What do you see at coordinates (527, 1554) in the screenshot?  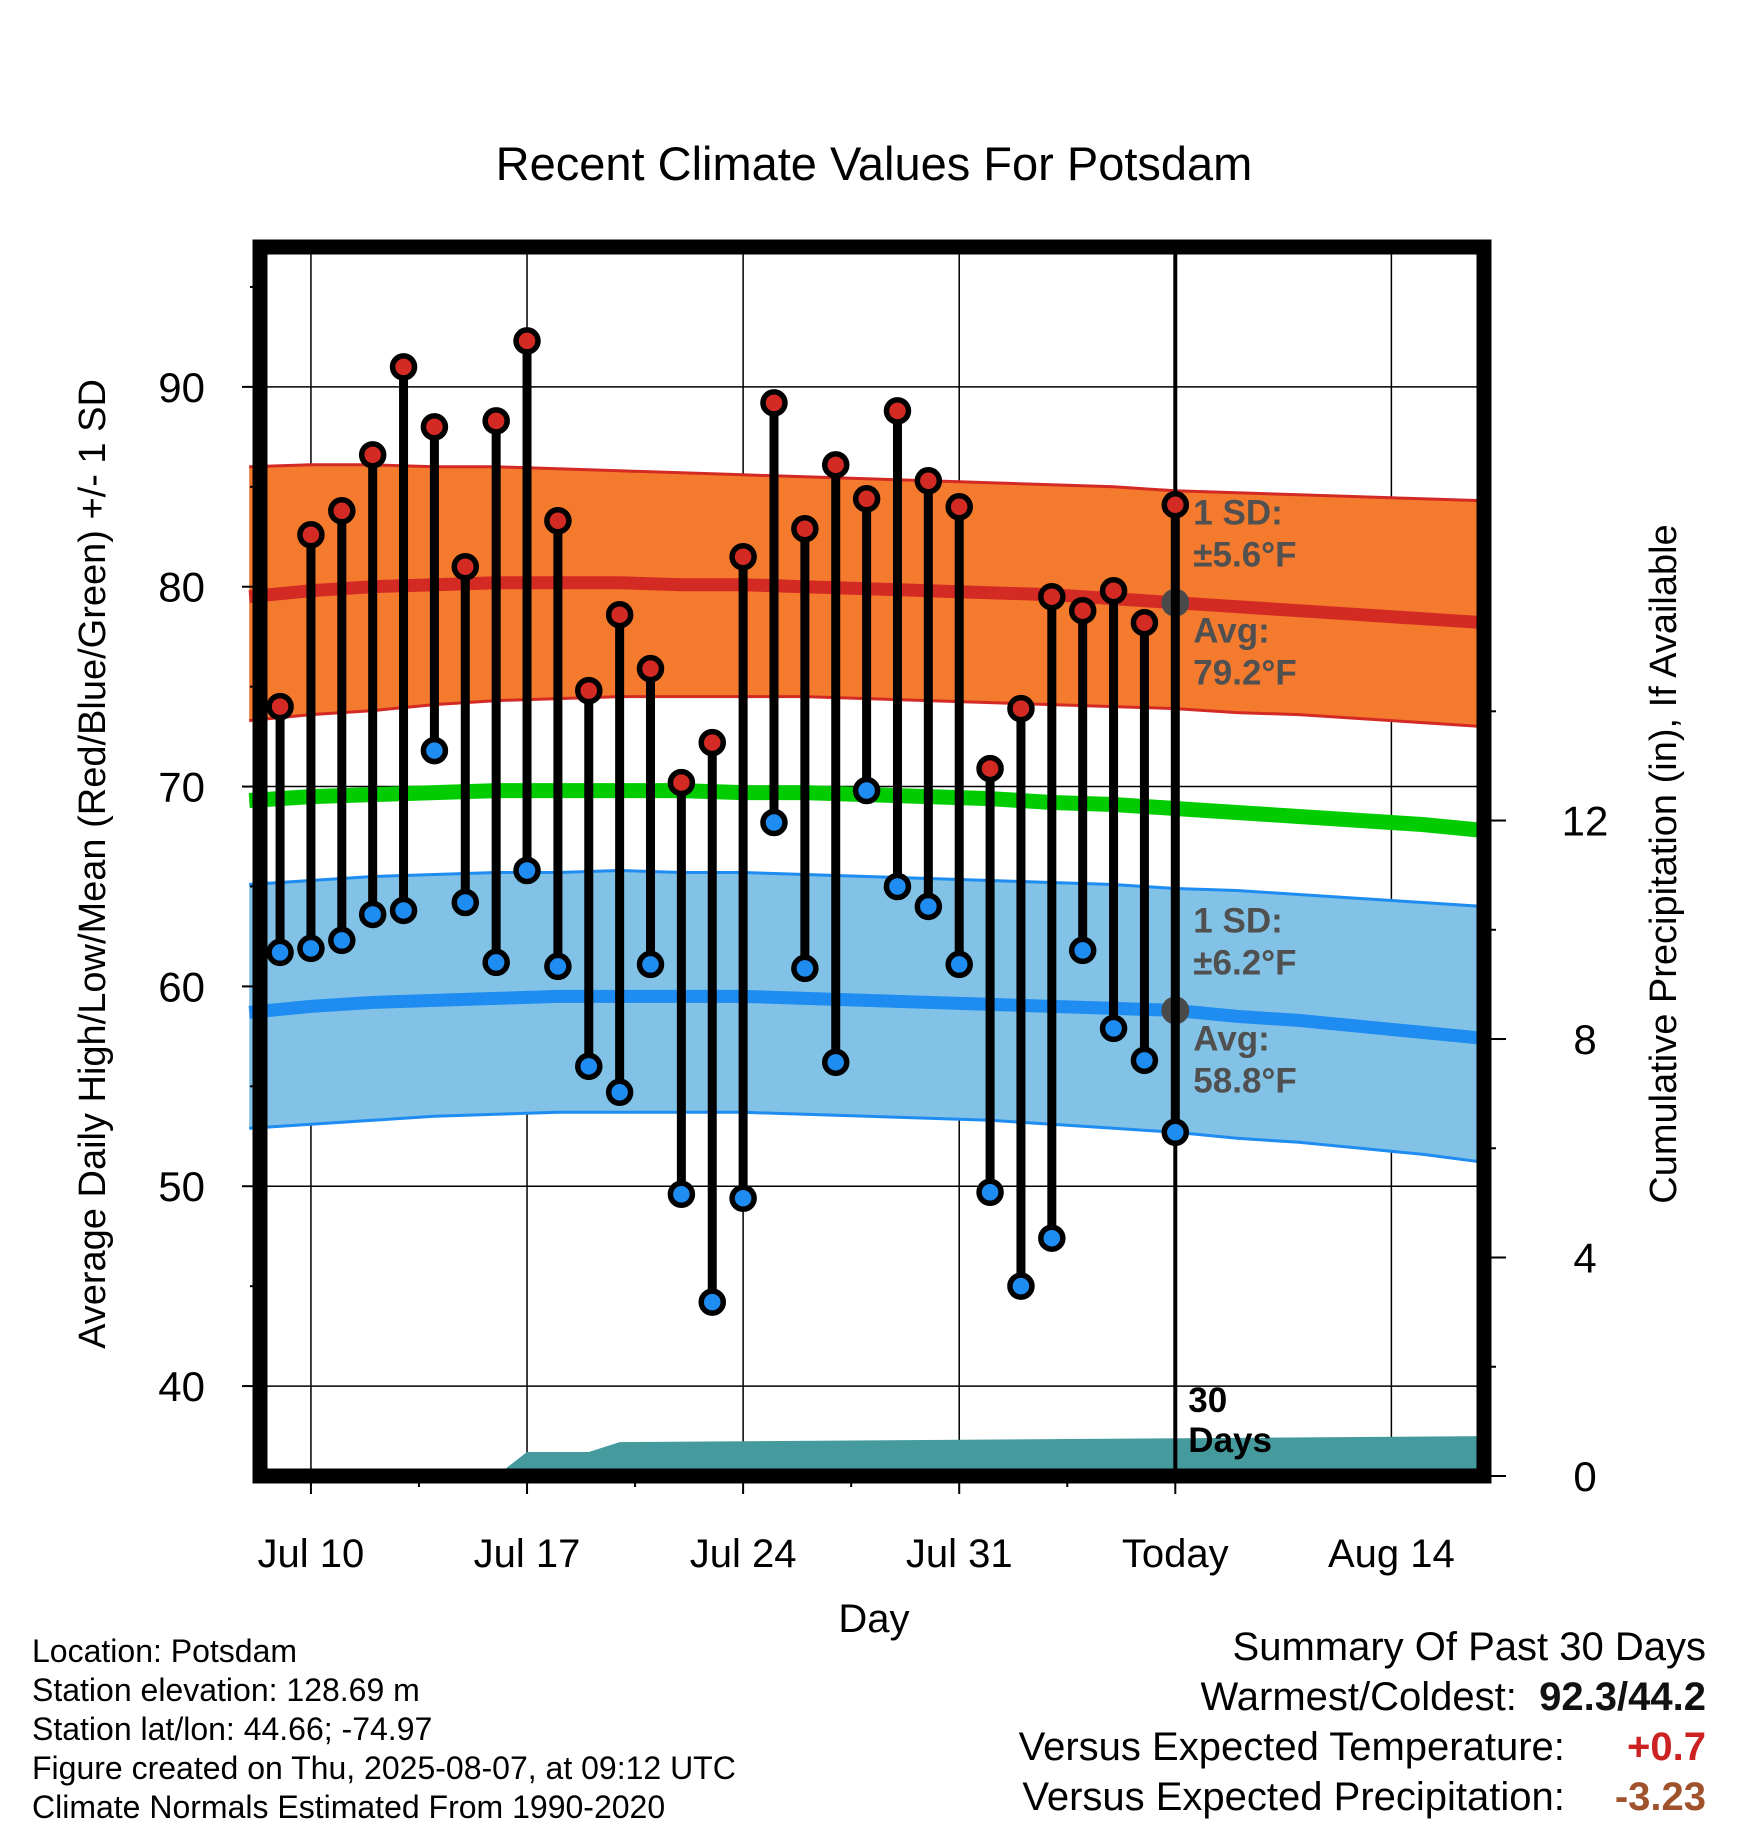 I see `x-tick-label: Jul 17` at bounding box center [527, 1554].